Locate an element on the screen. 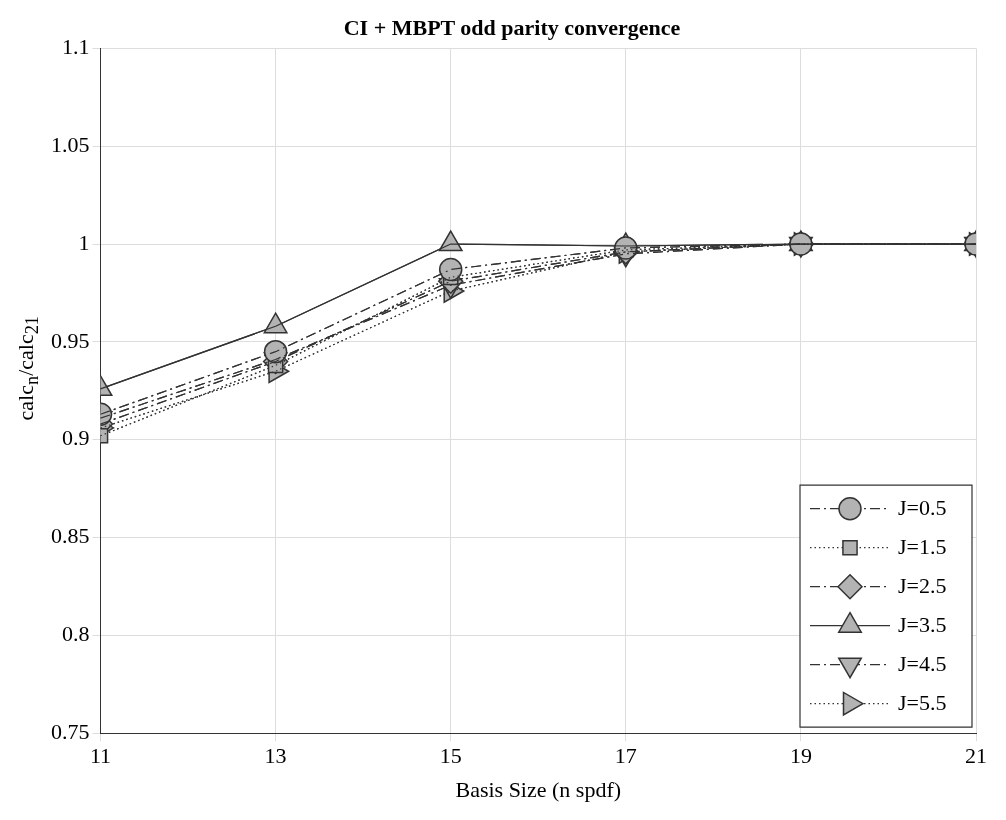 The width and height of the screenshot is (1006, 820). y-tick-label: 1.1 is located at coordinates (76, 47).